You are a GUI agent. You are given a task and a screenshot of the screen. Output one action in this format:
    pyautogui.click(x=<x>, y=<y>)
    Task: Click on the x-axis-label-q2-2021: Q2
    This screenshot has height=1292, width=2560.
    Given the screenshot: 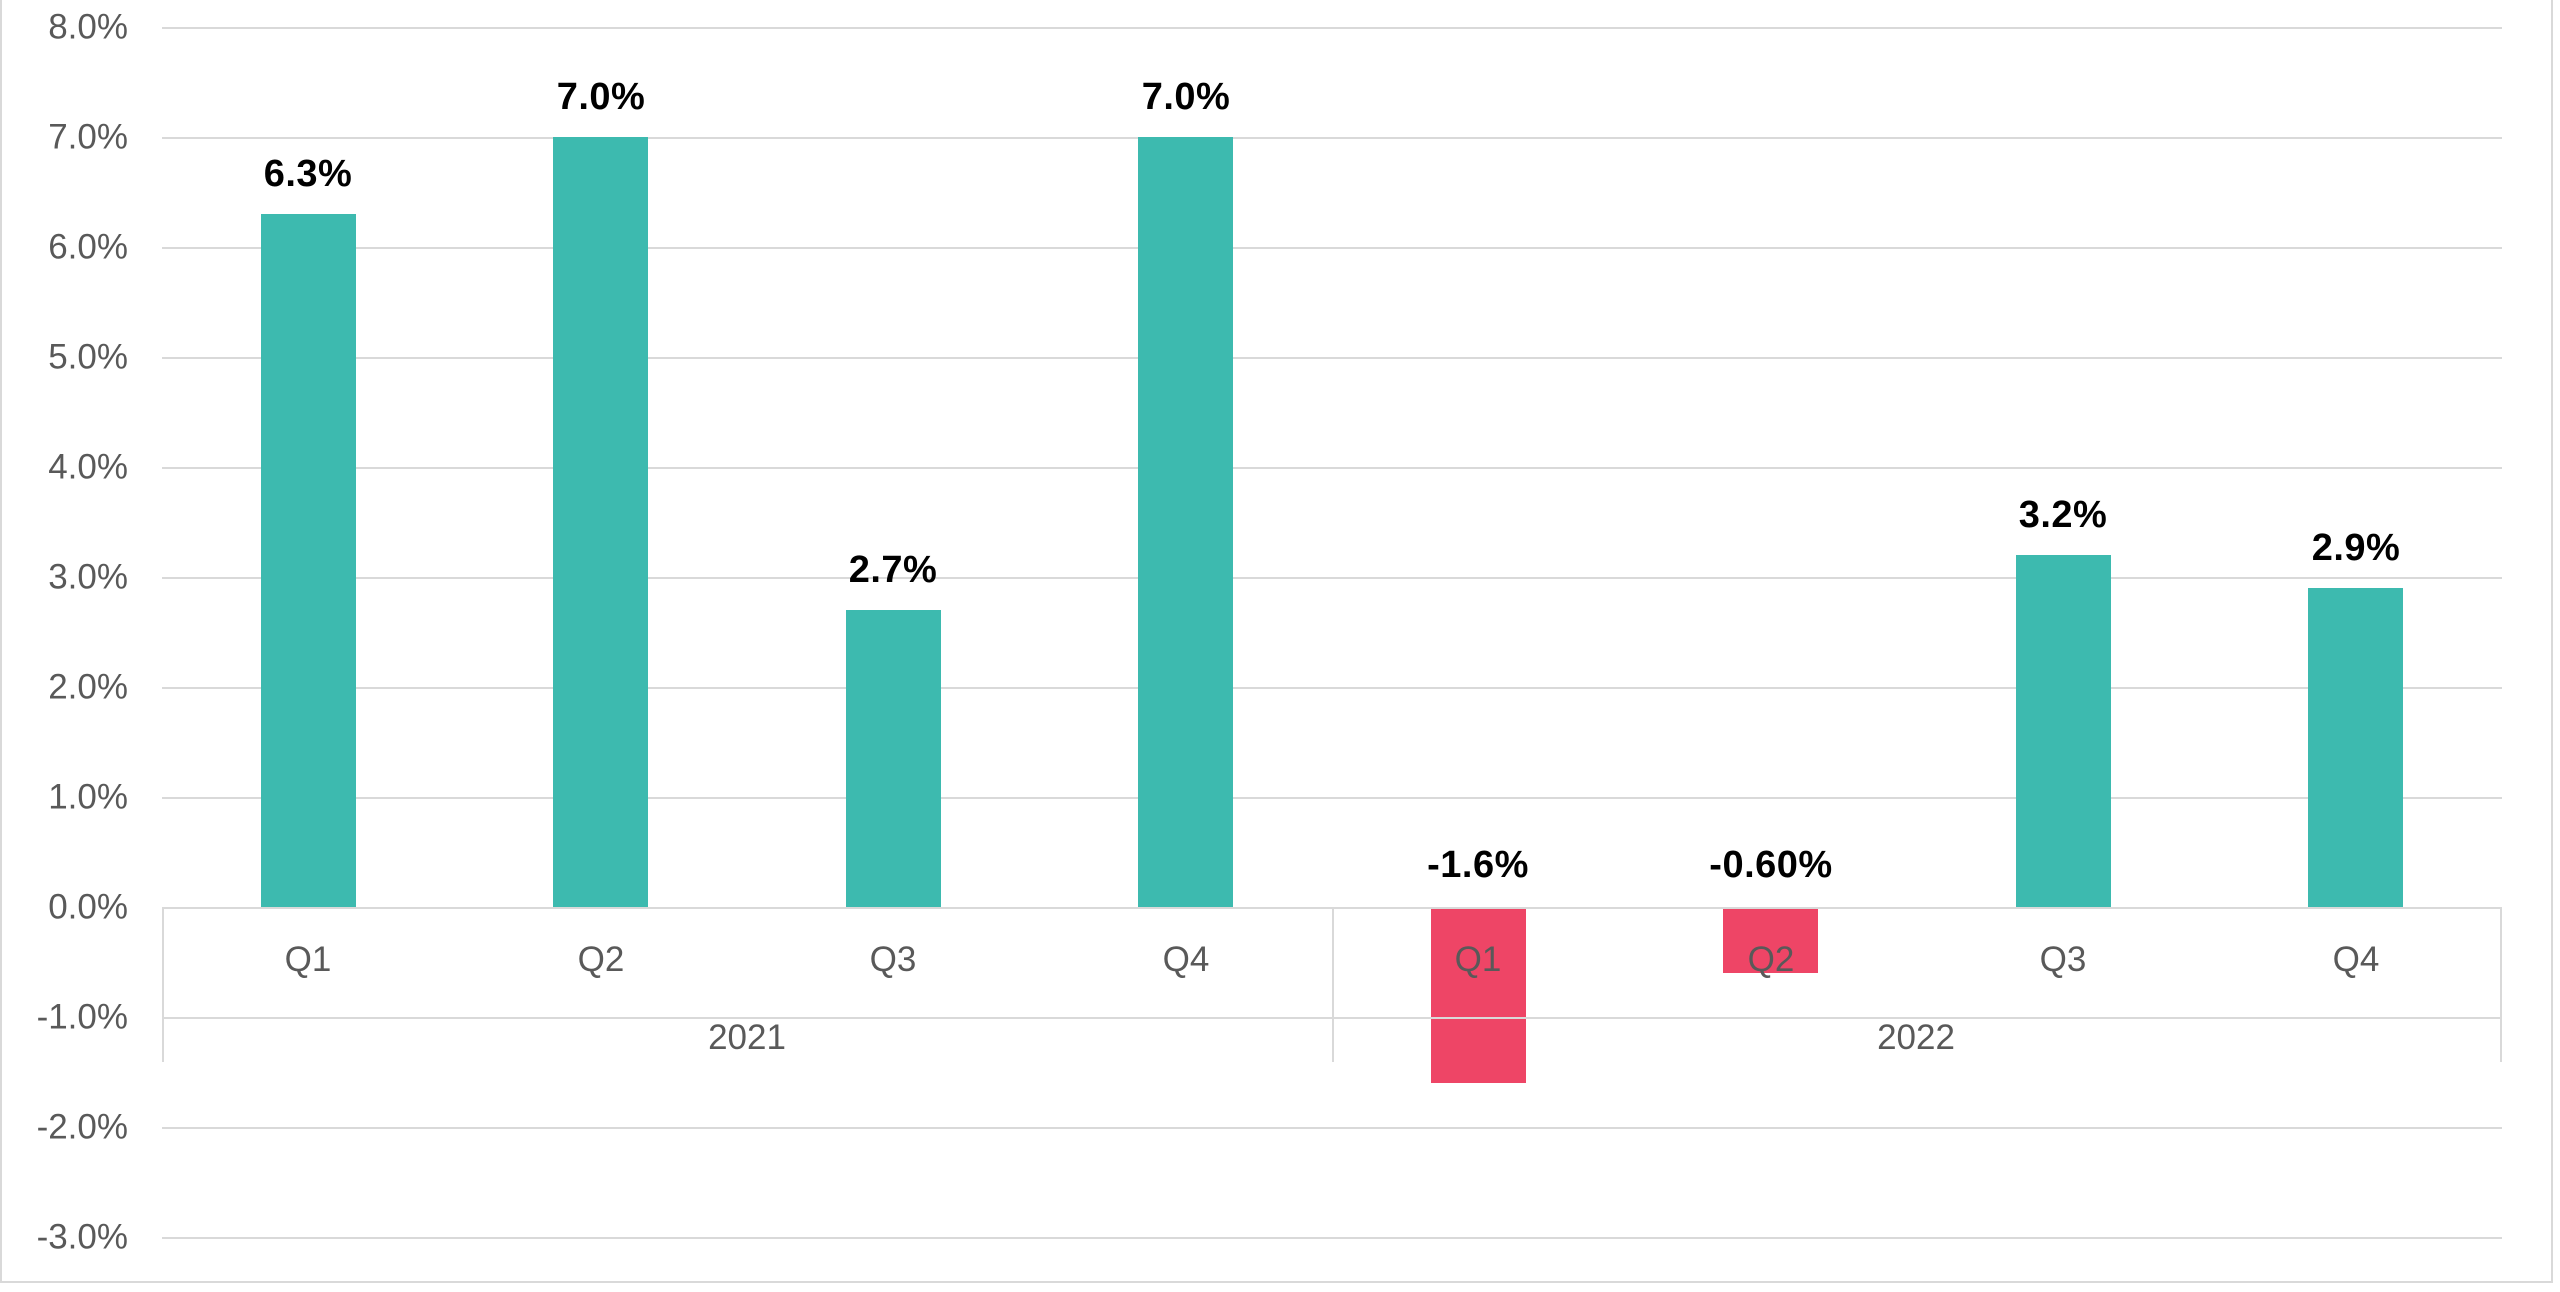 What is the action you would take?
    pyautogui.click(x=601, y=959)
    